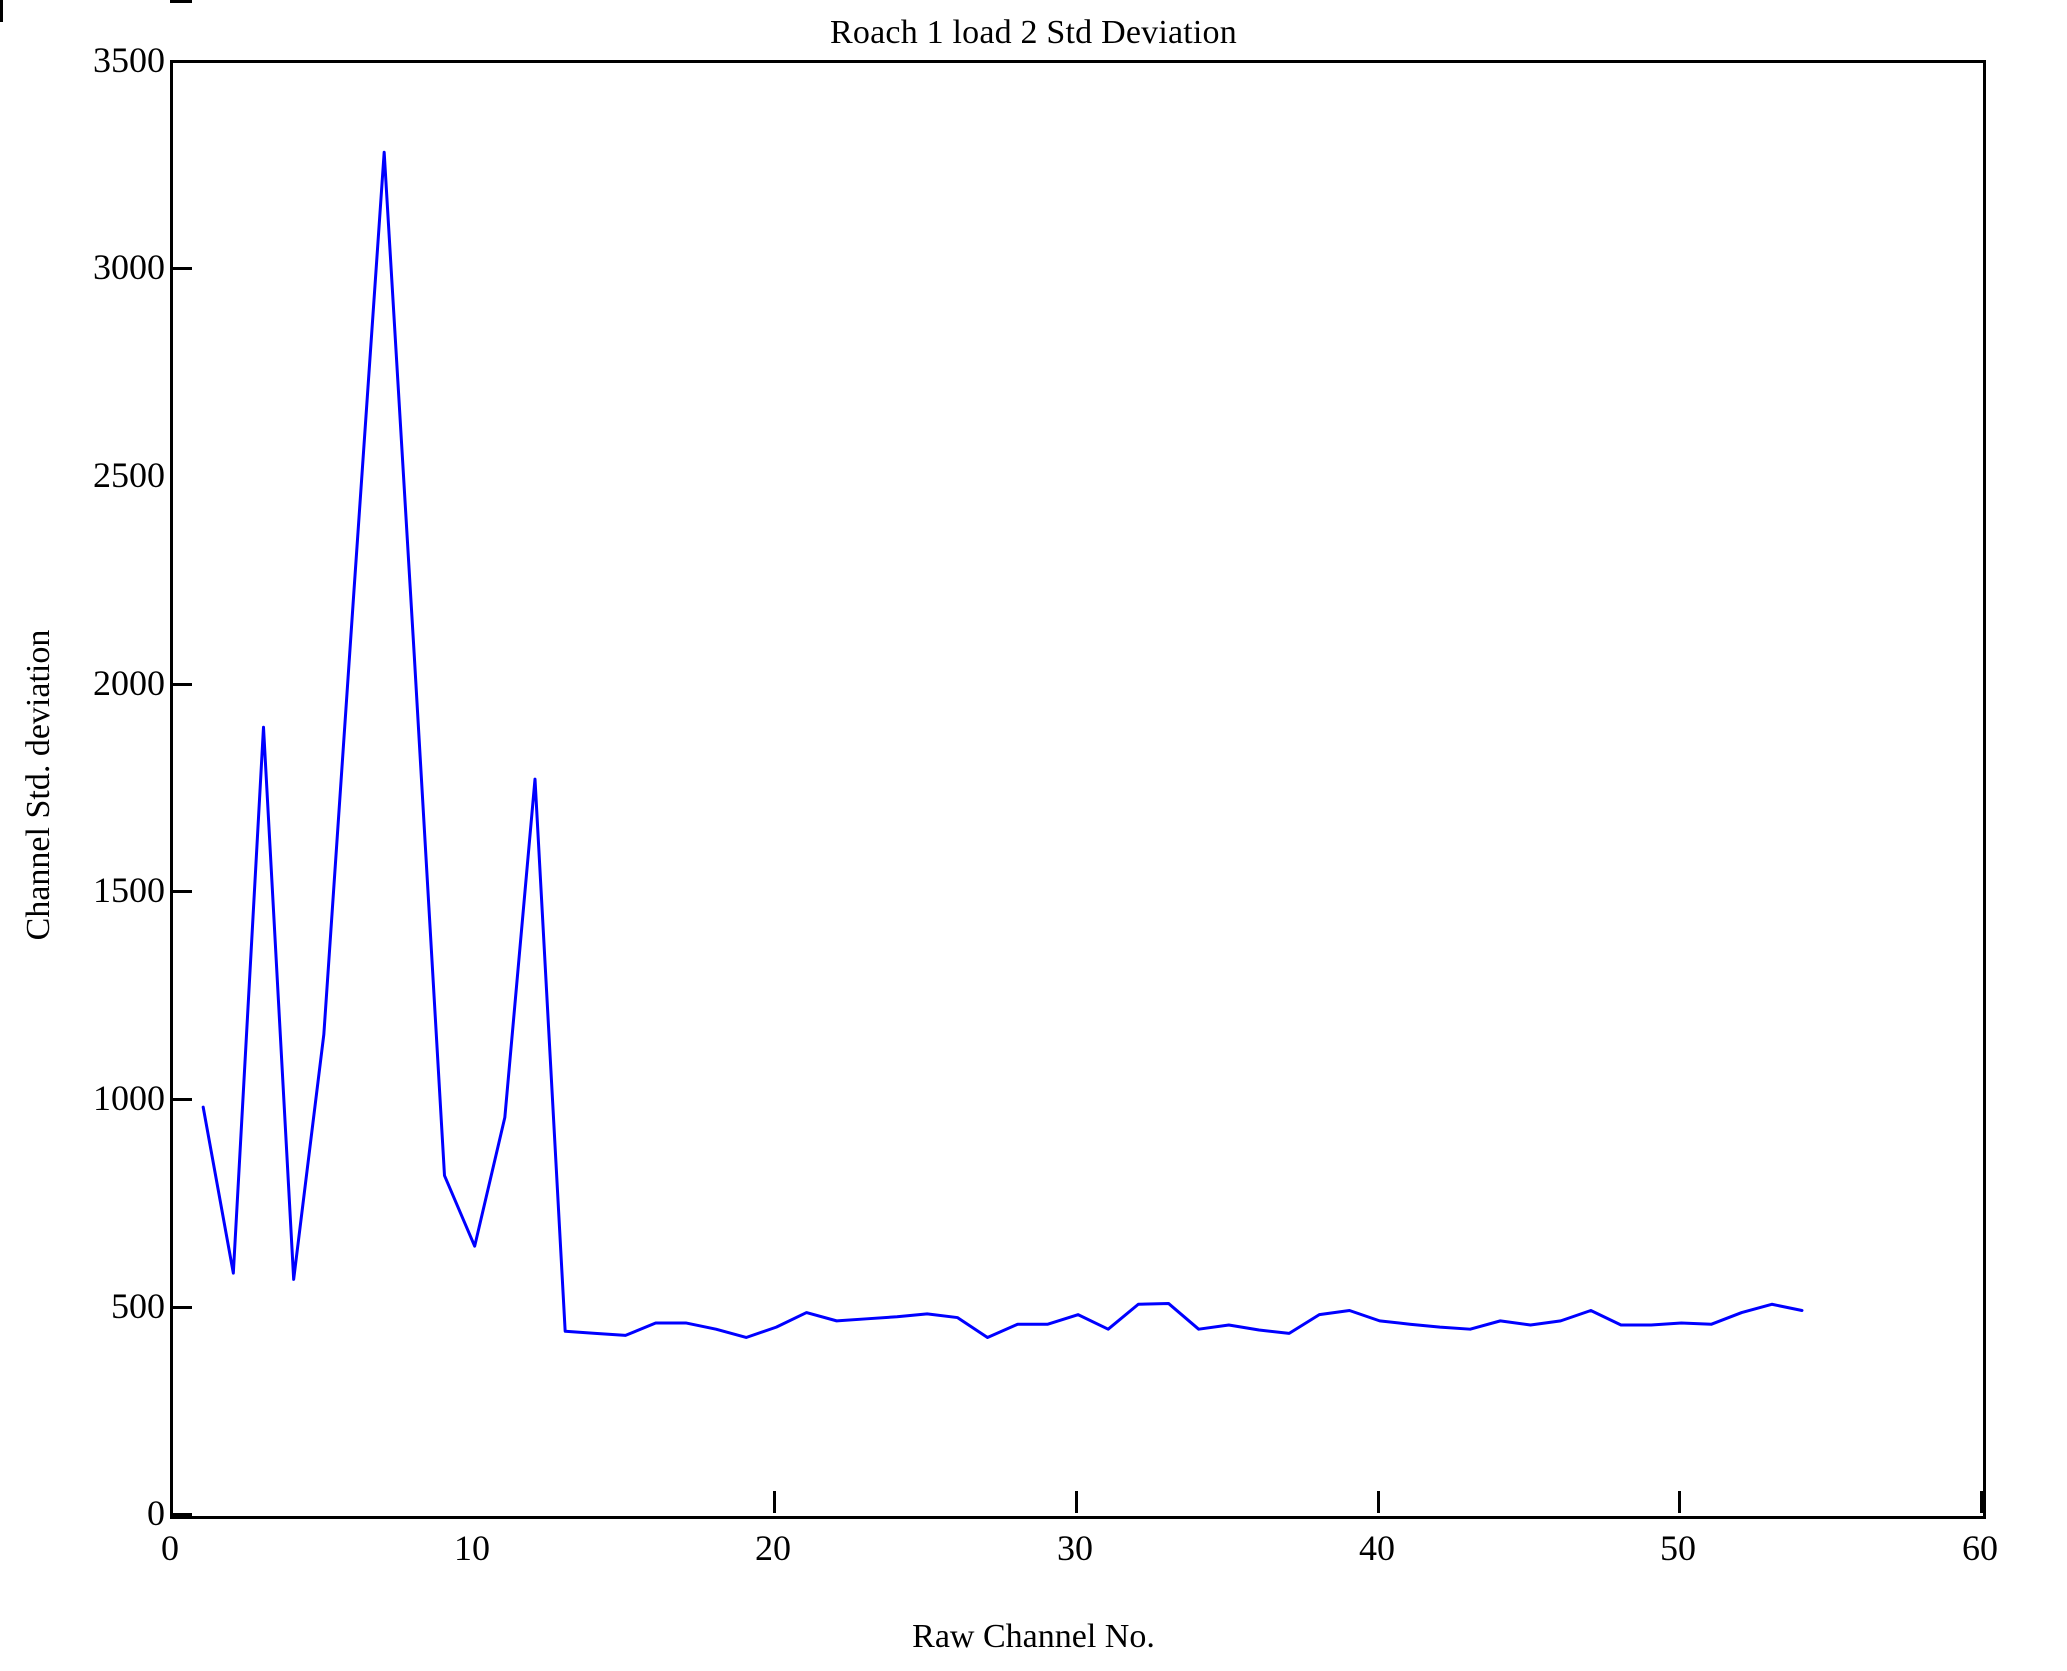 The width and height of the screenshot is (2067, 1671). I want to click on xtick-label-0: 0, so click(170, 1548).